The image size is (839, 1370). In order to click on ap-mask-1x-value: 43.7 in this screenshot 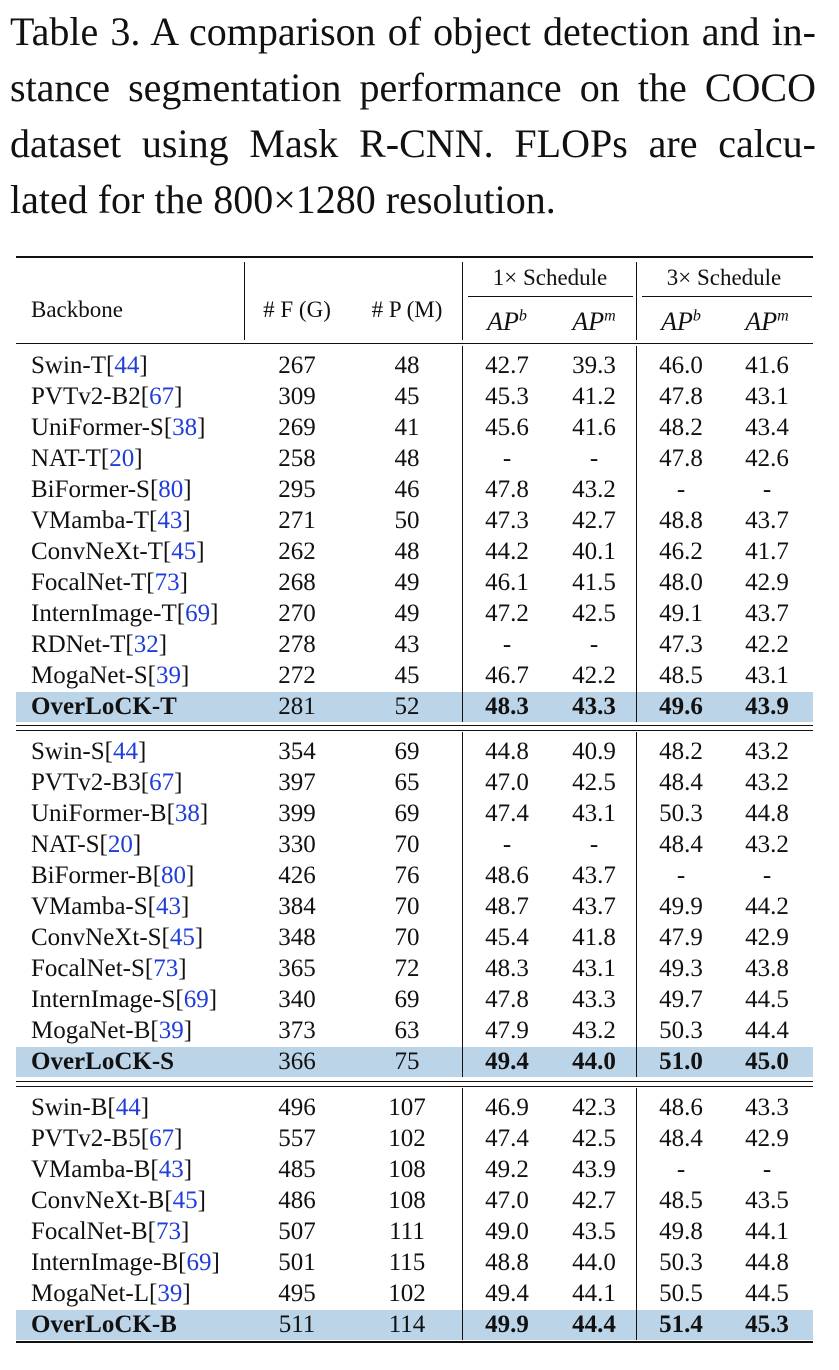, I will do `click(594, 875)`.